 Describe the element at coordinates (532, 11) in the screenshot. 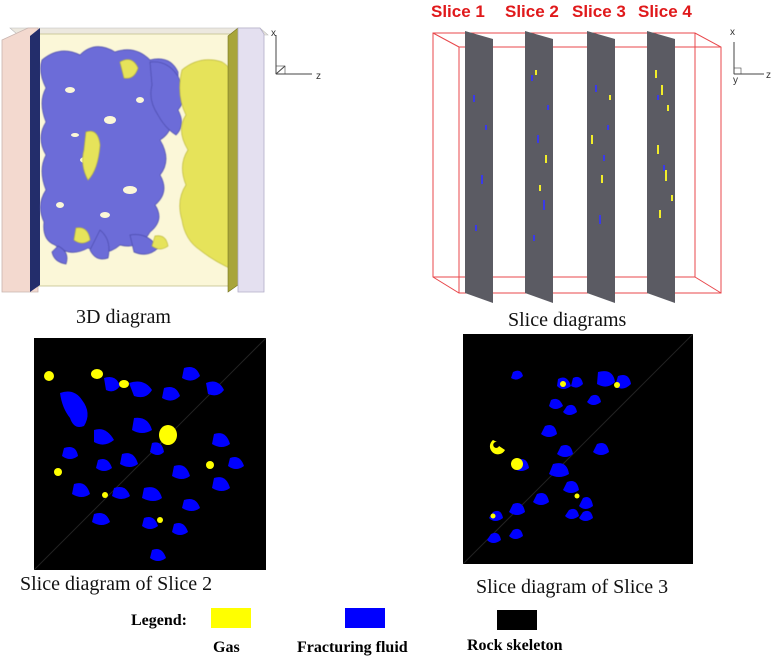

I see `slice-label-2: Slice 2` at that location.